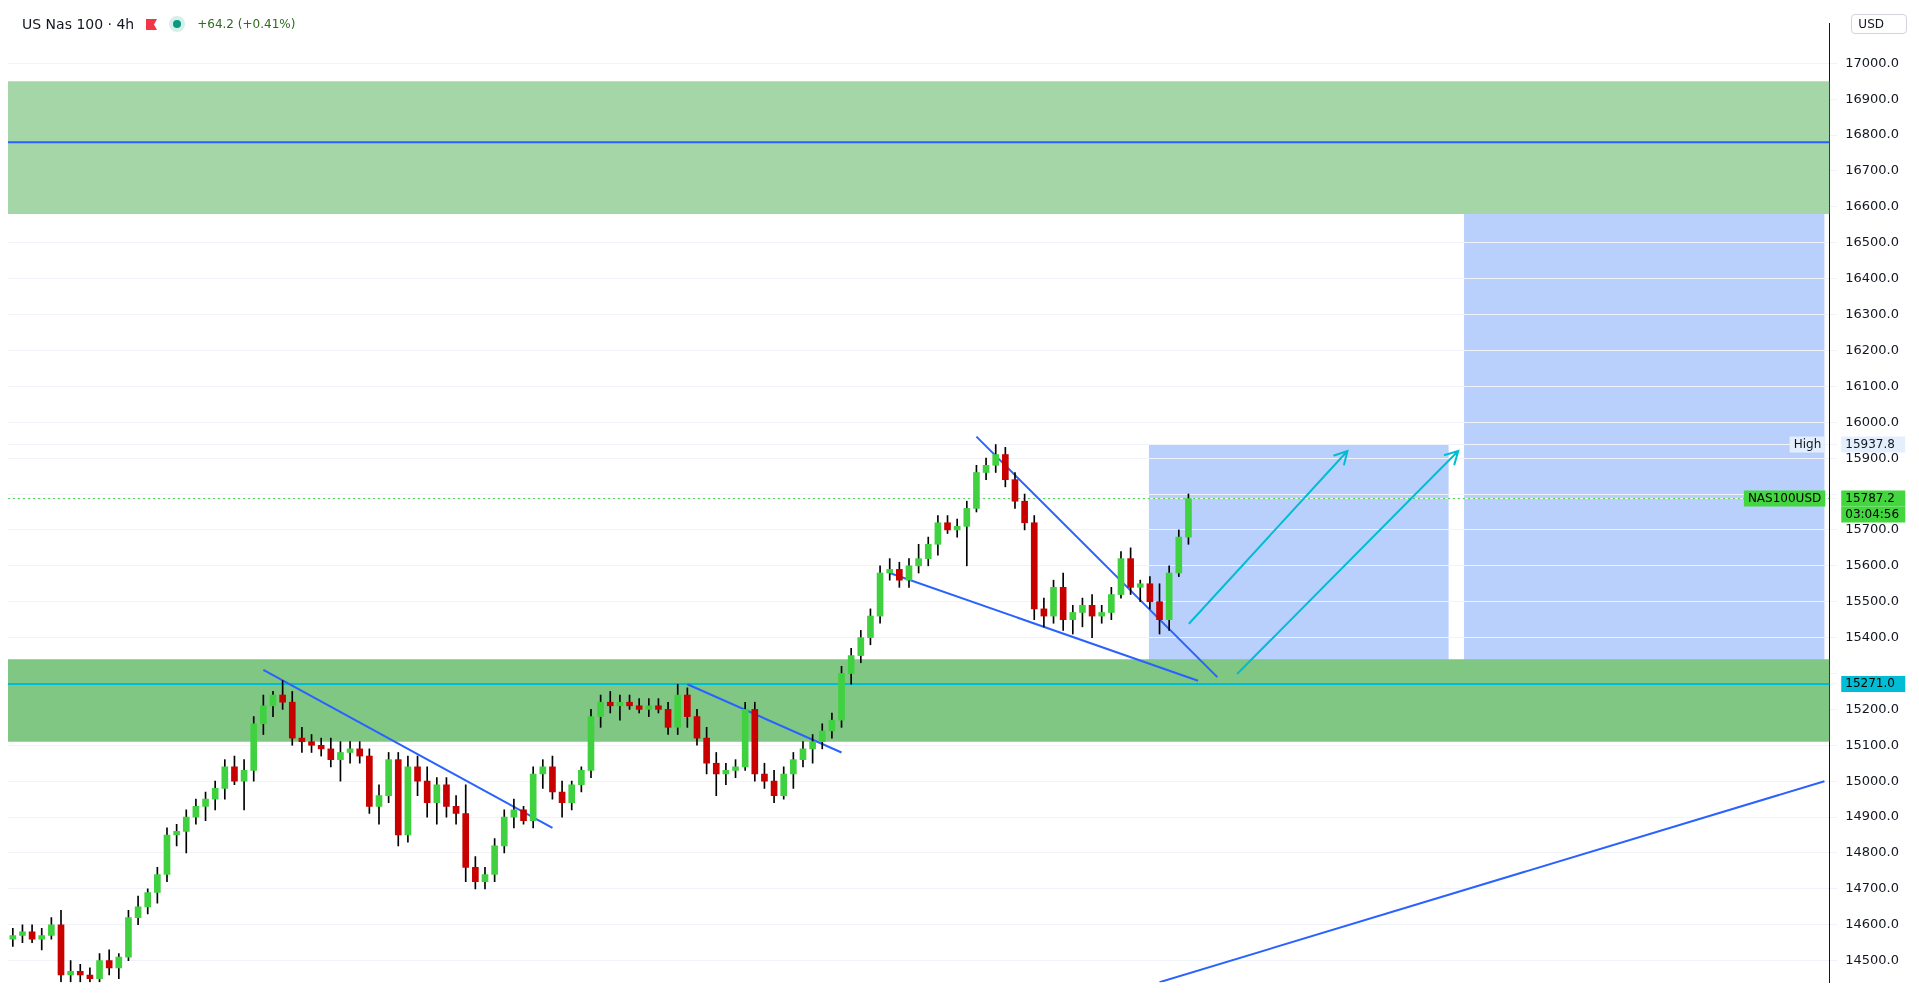 This screenshot has width=1919, height=1006. I want to click on y-tick-label: 16700.0, so click(1872, 170).